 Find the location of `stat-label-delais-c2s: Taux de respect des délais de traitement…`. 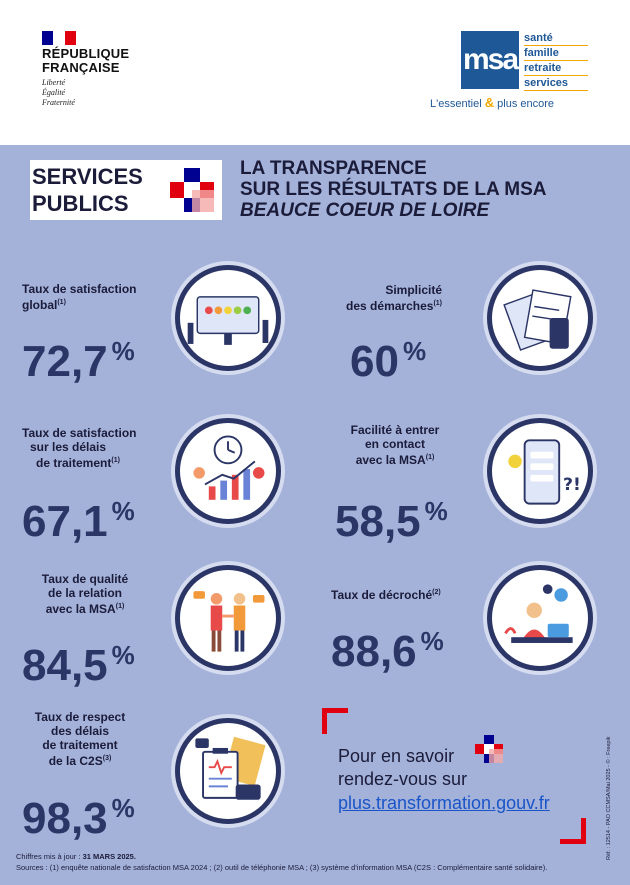

stat-label-delais-c2s: Taux de respect des délais de traitement… is located at coordinates (80, 739).